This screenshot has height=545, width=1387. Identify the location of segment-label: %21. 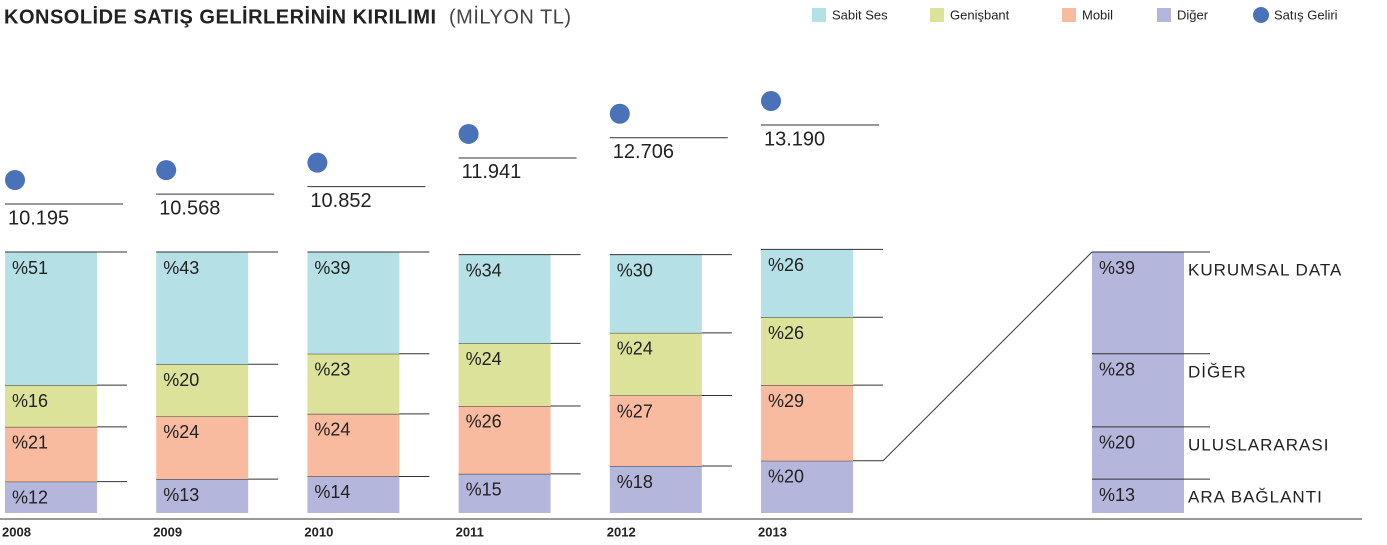
(30, 443).